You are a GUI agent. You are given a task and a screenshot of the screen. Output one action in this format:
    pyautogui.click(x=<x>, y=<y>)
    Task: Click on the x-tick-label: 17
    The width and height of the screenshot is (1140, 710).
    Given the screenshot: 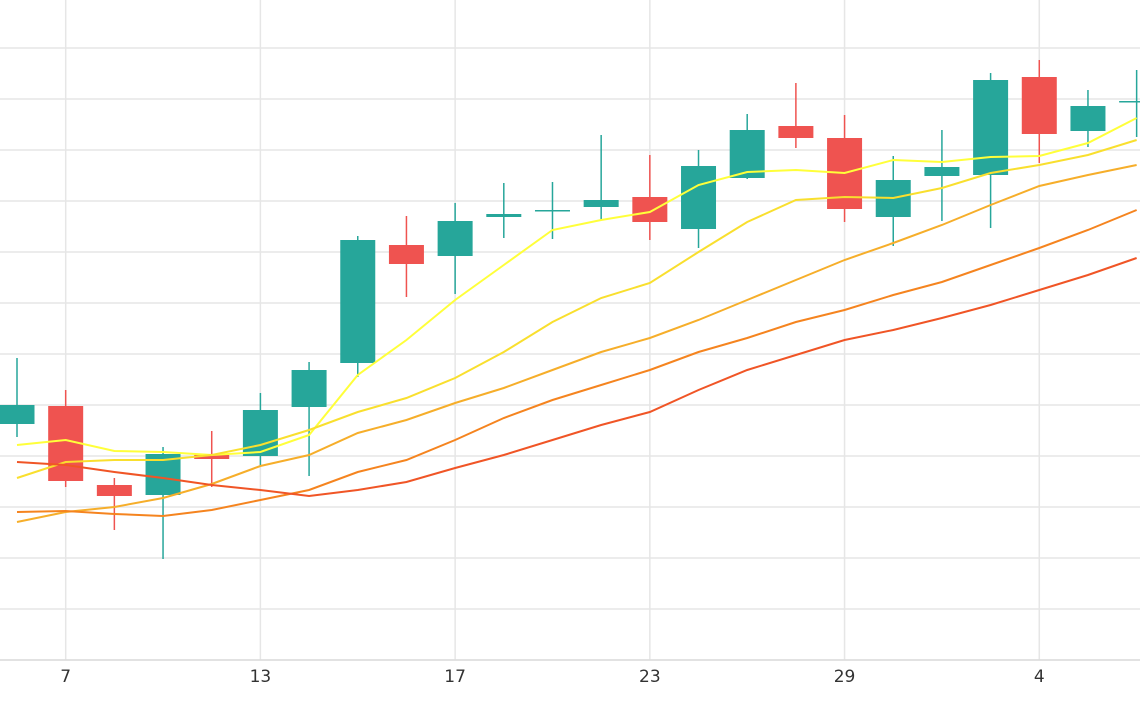 What is the action you would take?
    pyautogui.click(x=455, y=677)
    